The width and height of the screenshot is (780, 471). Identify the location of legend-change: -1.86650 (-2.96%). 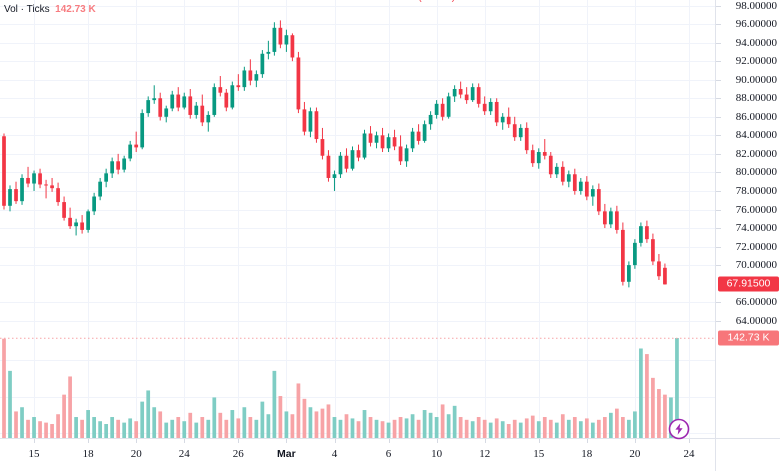
(416, 1).